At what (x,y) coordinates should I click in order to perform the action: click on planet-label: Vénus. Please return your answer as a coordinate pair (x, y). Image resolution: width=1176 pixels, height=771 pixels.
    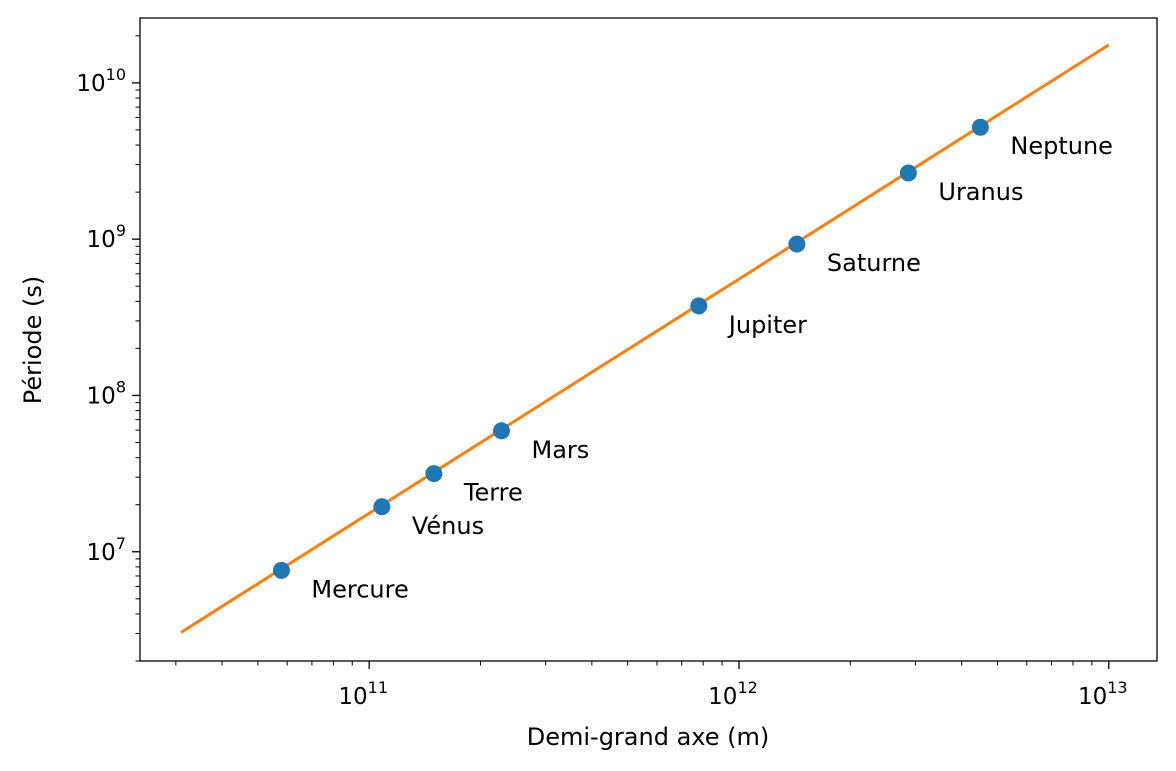
    Looking at the image, I should click on (448, 526).